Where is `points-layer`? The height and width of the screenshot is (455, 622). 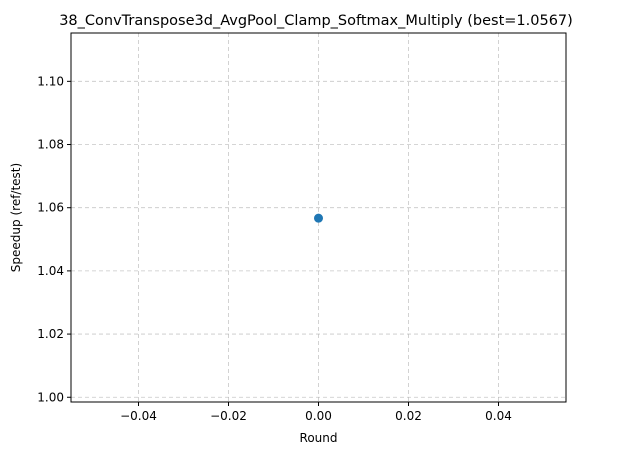
points-layer is located at coordinates (318, 218).